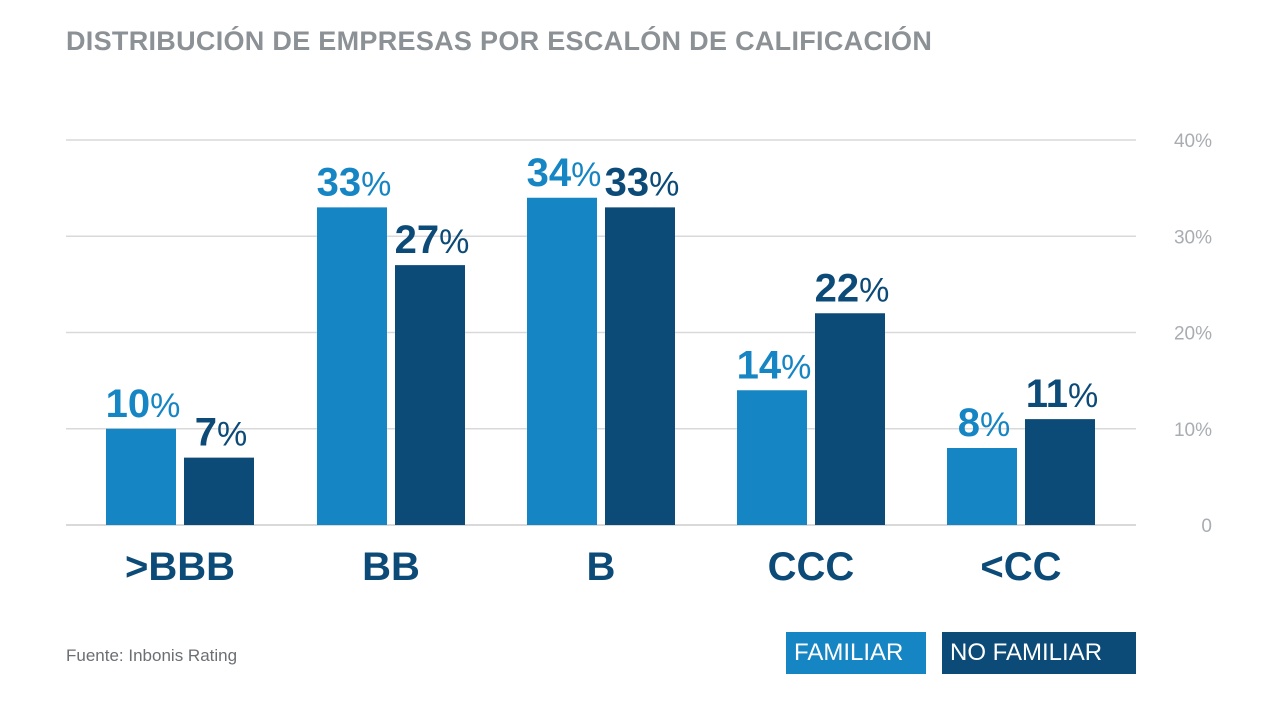 The image size is (1280, 720). What do you see at coordinates (601, 567) in the screenshot?
I see `category-label: B` at bounding box center [601, 567].